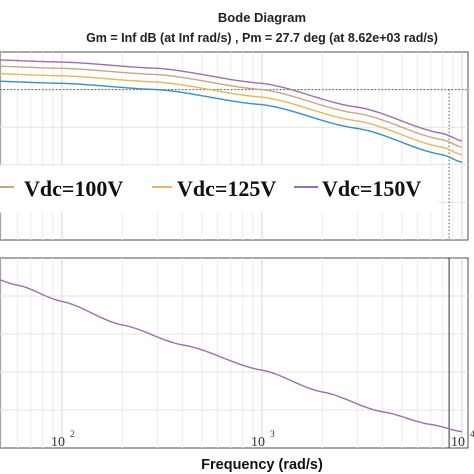  I want to click on legend-label-vdc150: Vdc=150V, so click(371, 188).